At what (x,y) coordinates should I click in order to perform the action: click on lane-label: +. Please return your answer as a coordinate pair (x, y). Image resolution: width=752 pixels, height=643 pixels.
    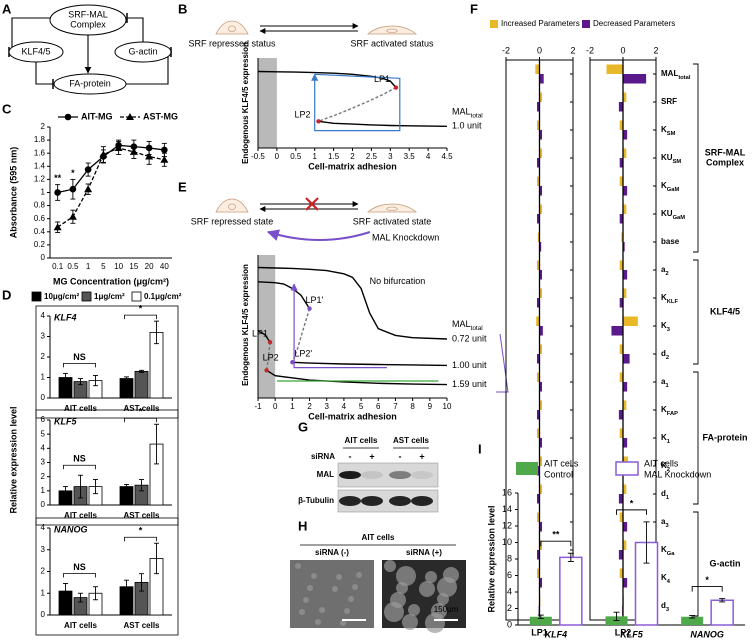
    Looking at the image, I should click on (421, 456).